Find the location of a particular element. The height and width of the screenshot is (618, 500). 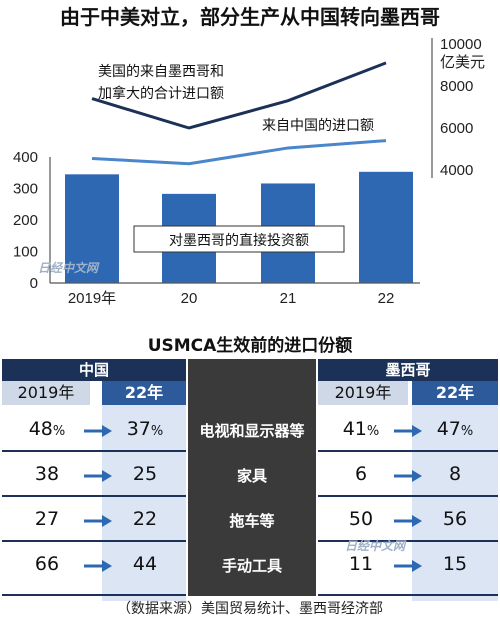

category-label: 手动工具 is located at coordinates (251, 565).